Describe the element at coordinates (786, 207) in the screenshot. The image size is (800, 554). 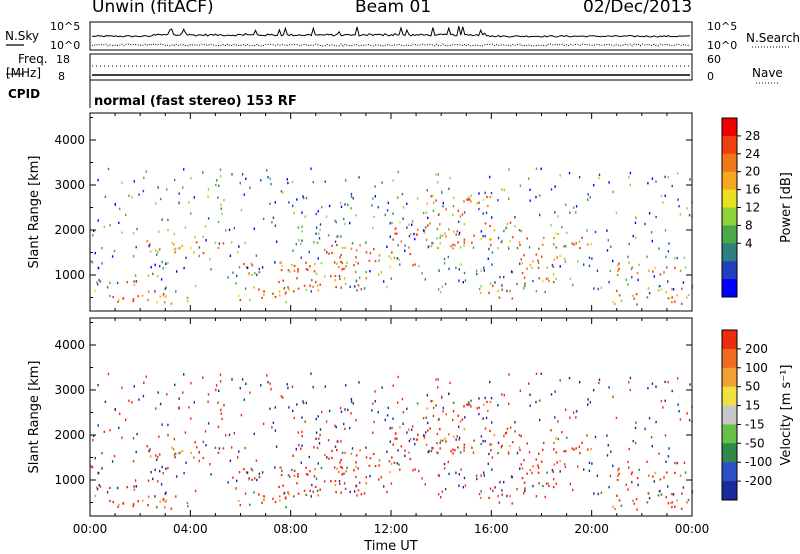
I see `power-colorbar-label: Power [dB]` at that location.